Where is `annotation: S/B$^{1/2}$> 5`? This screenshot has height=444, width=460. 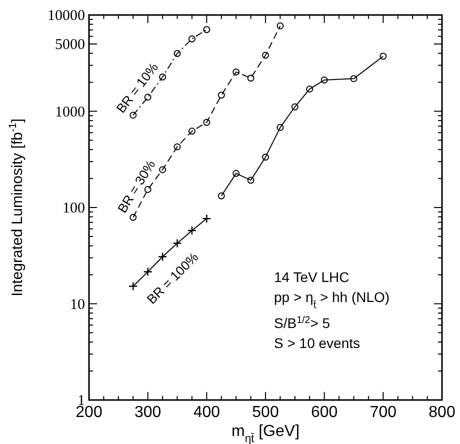 annotation: S/B$^{1/2}$> 5 is located at coordinates (302, 322).